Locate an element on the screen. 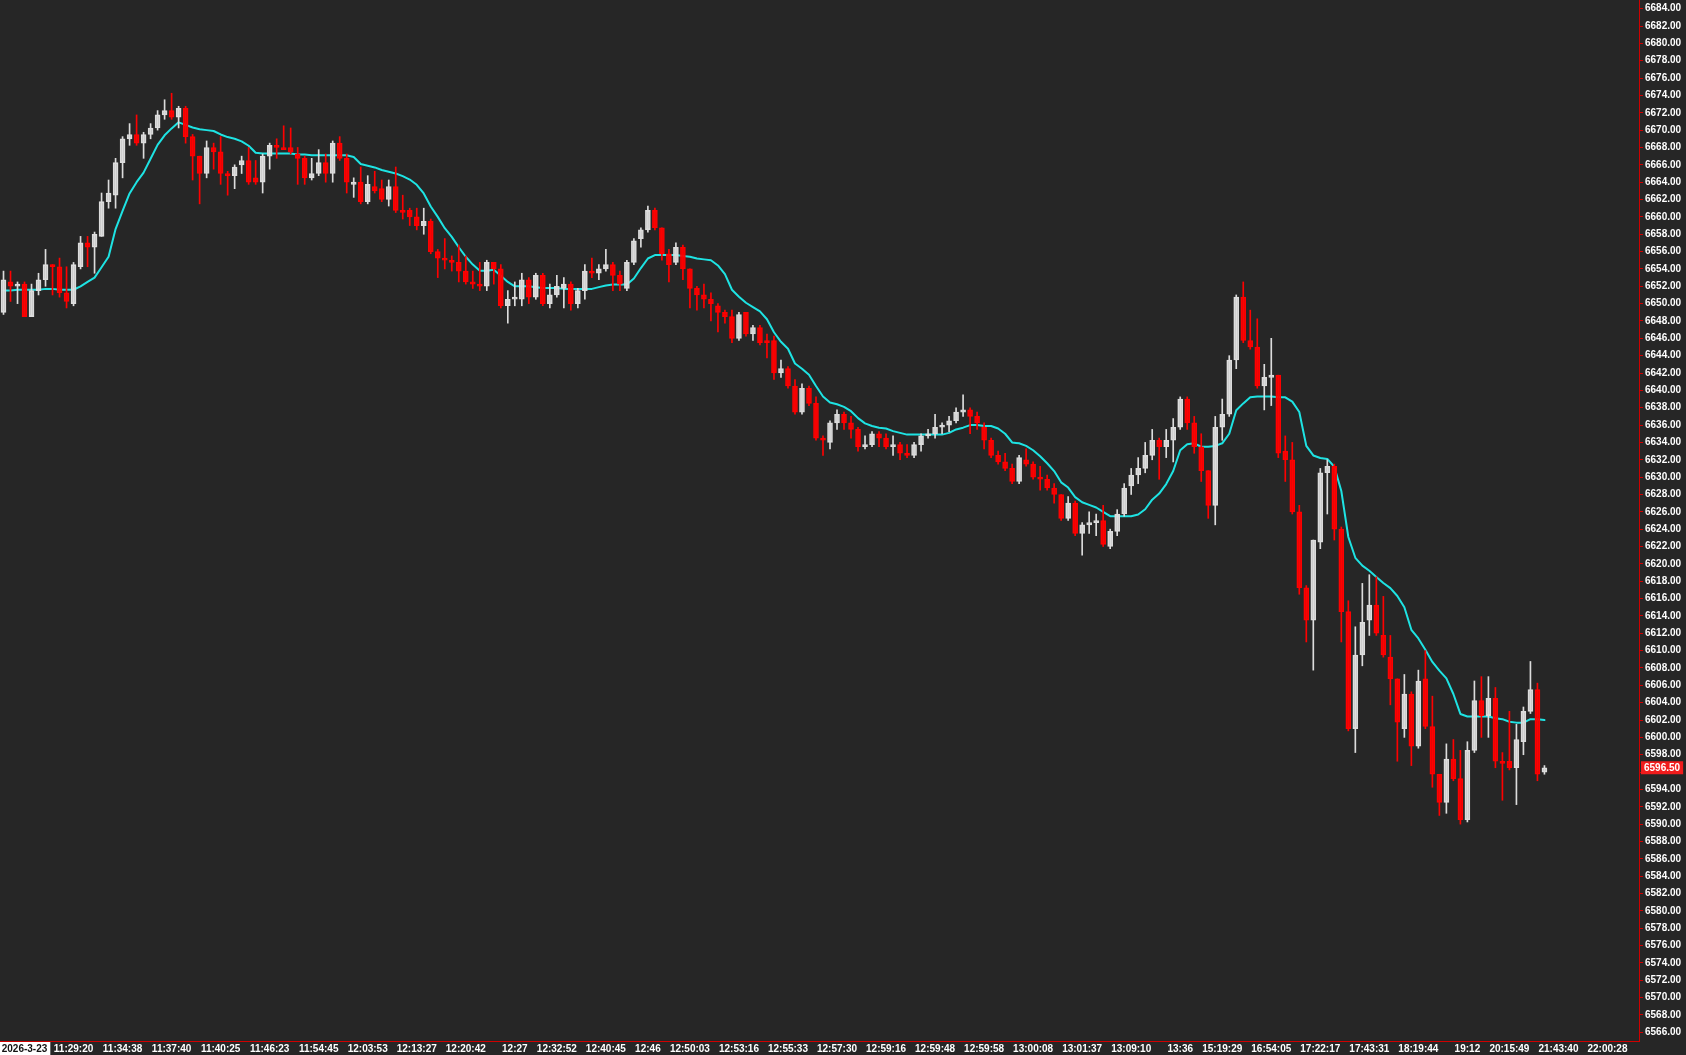 The width and height of the screenshot is (1686, 1055). x-tick-label: 12:13:27 is located at coordinates (417, 1048).